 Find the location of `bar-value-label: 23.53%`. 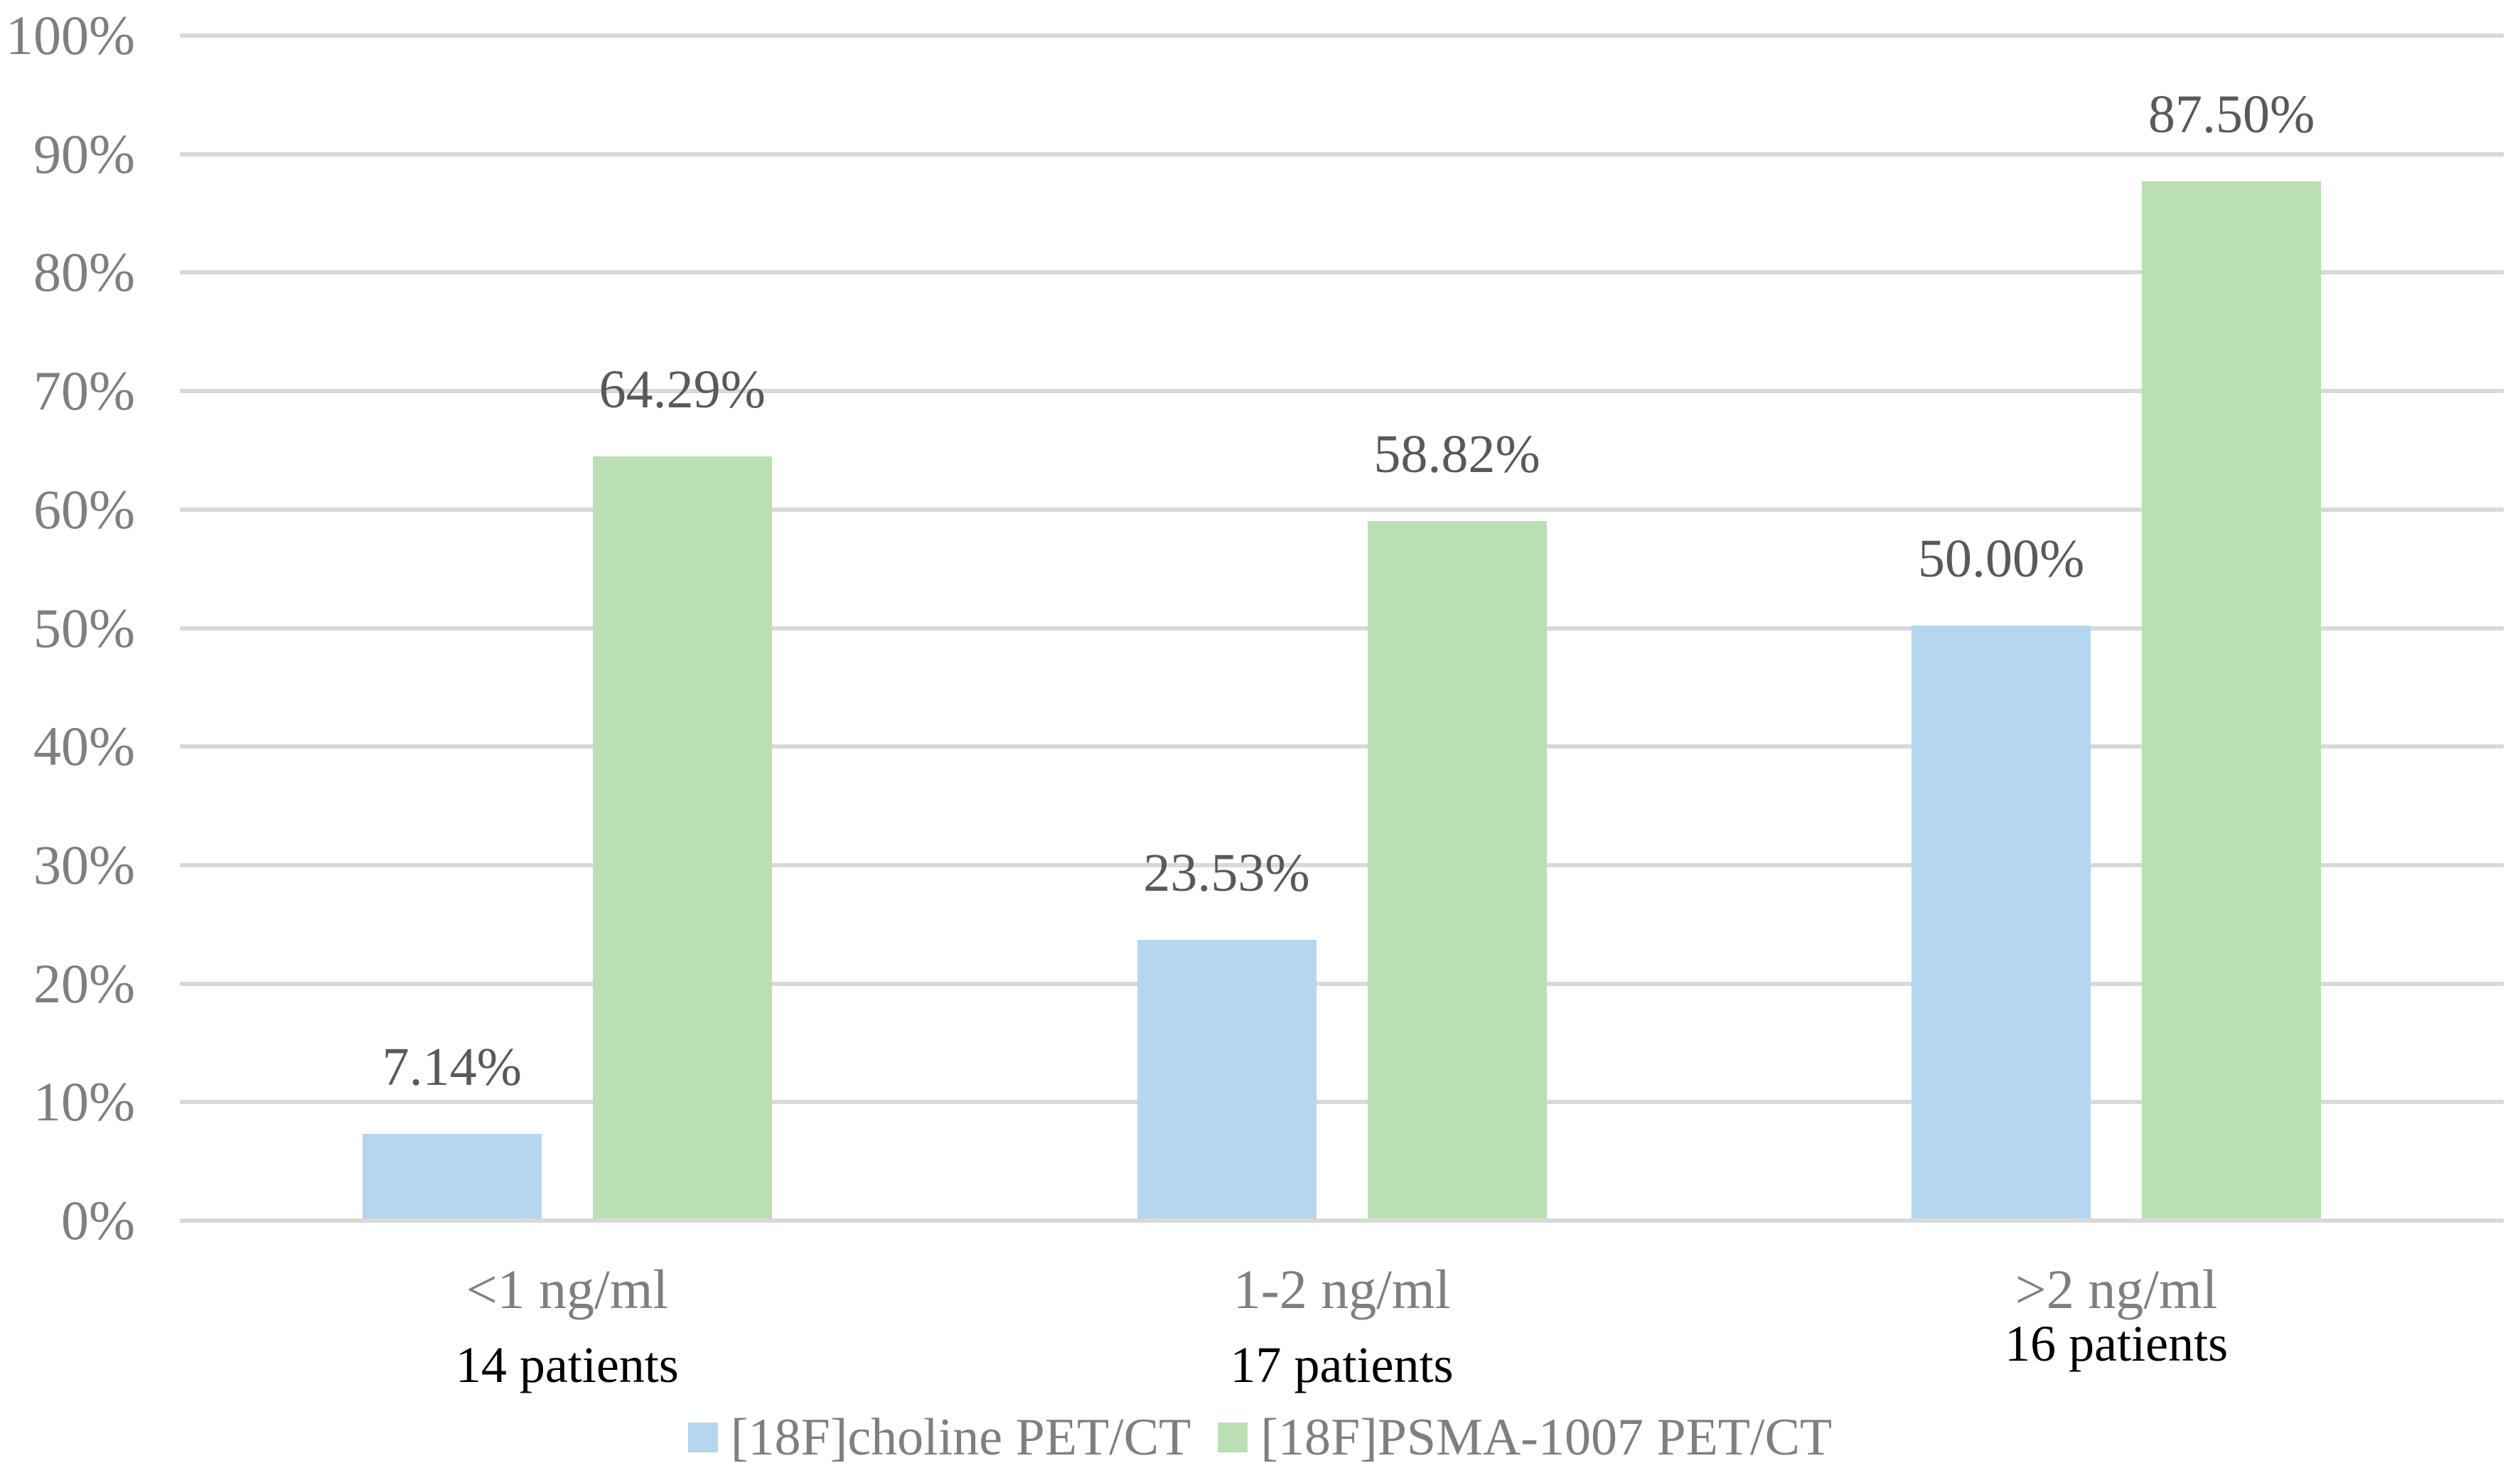

bar-value-label: 23.53% is located at coordinates (1227, 873).